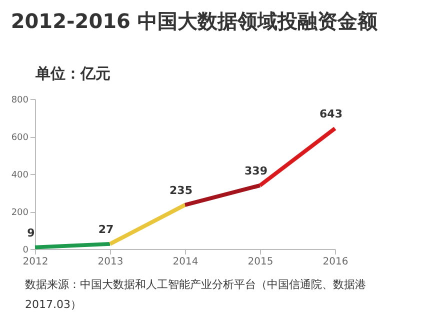  Describe the element at coordinates (53, 304) in the screenshot. I see `text: 2017.03）` at that location.